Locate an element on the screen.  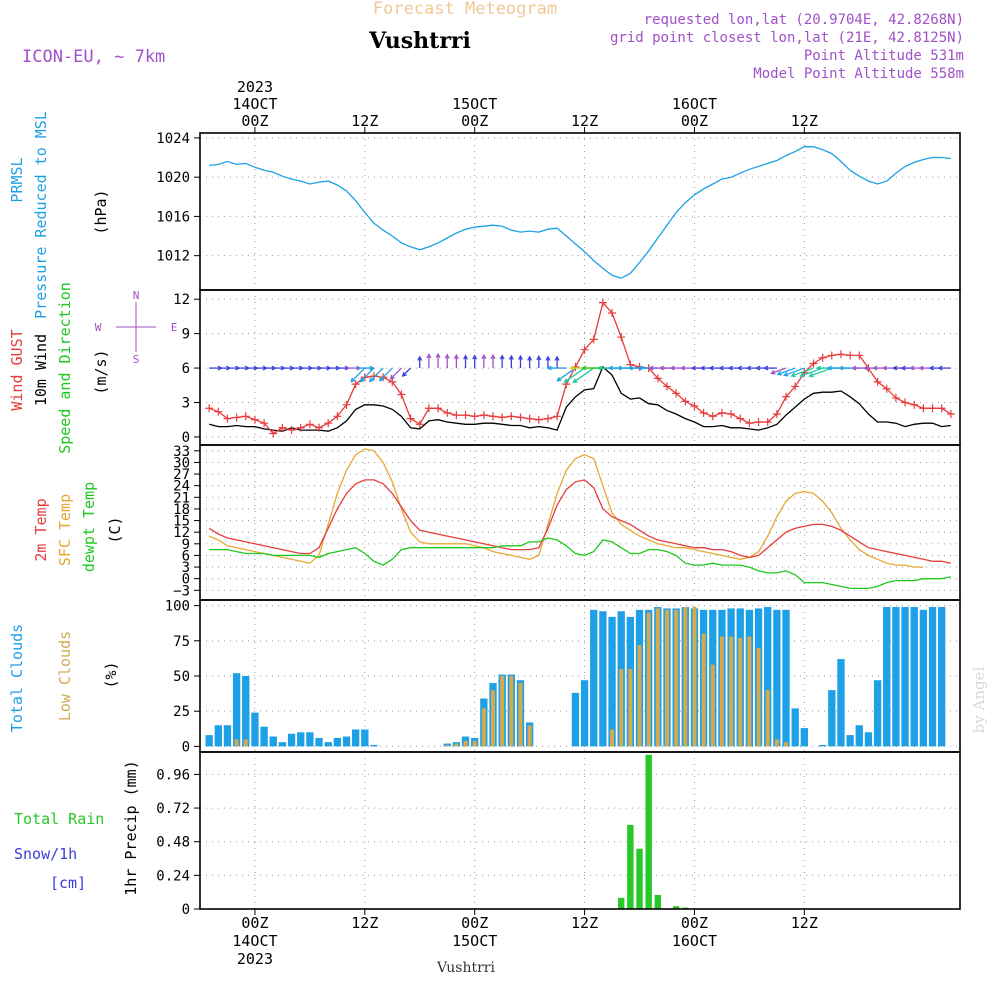
y-tick-label: −3 is located at coordinates (181, 591).